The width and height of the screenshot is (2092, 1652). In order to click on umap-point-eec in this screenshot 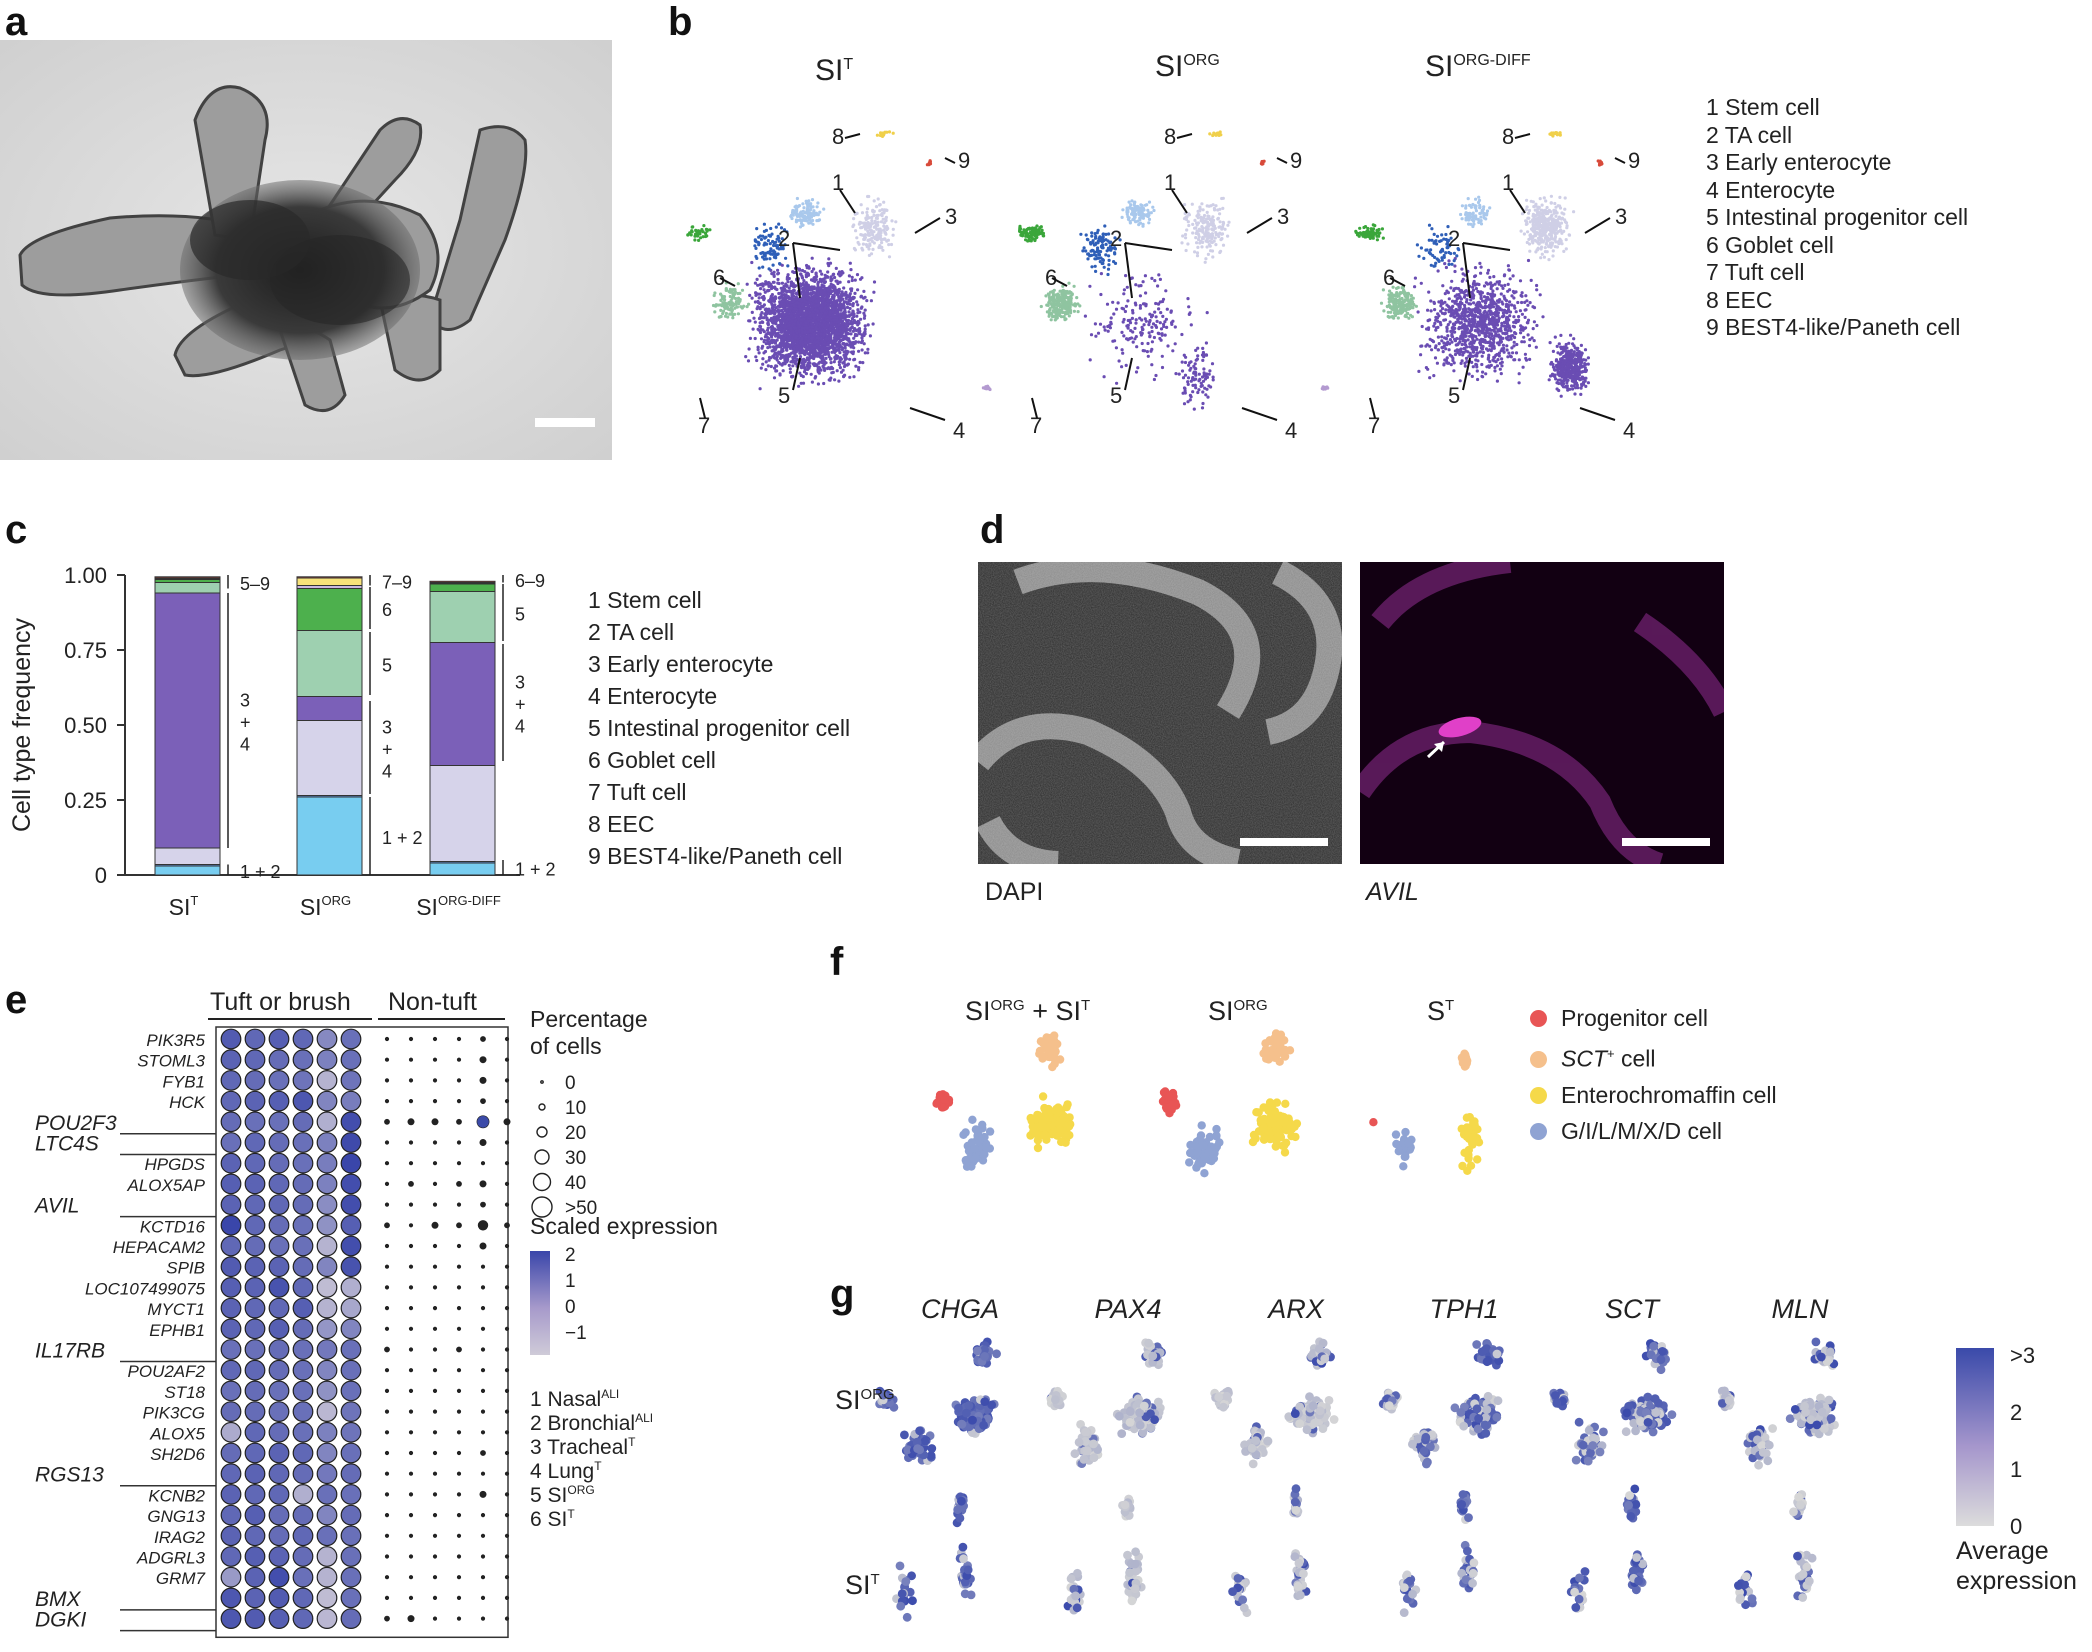, I will do `click(1213, 135)`.